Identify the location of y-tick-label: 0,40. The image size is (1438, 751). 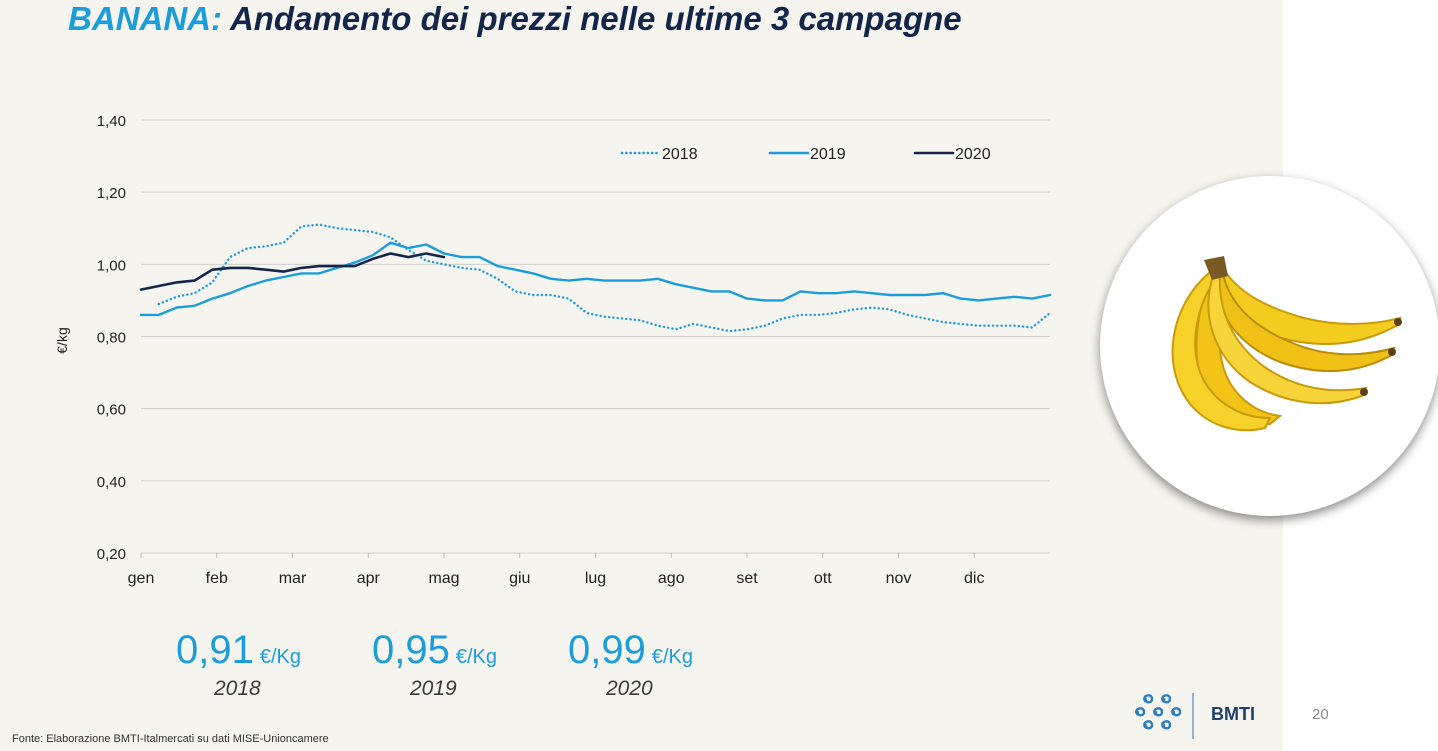
(111, 482).